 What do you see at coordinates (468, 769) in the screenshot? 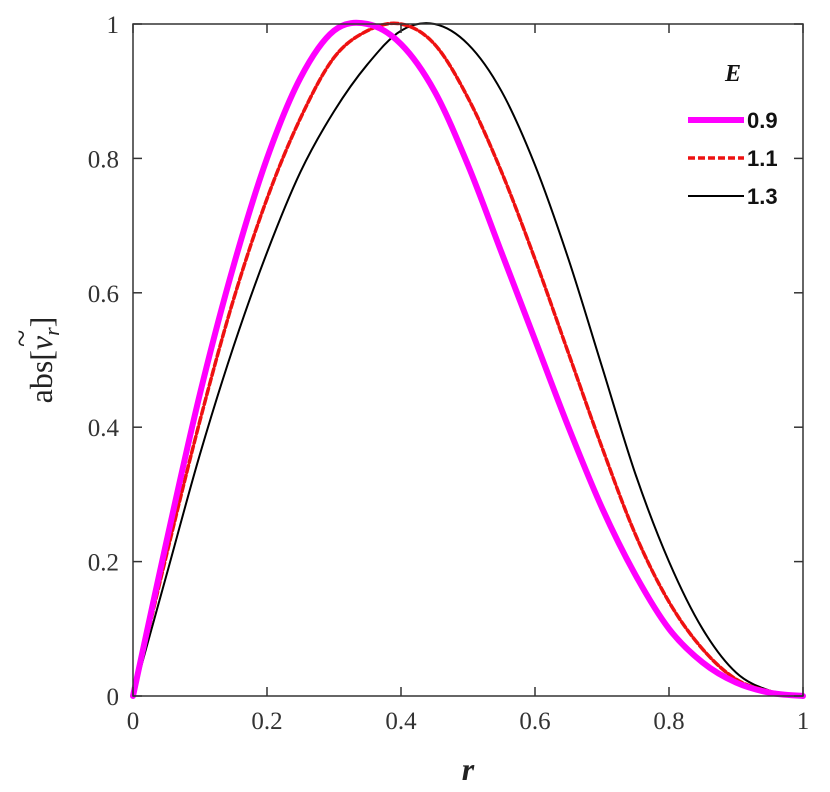
I see `x-axis-label: r` at bounding box center [468, 769].